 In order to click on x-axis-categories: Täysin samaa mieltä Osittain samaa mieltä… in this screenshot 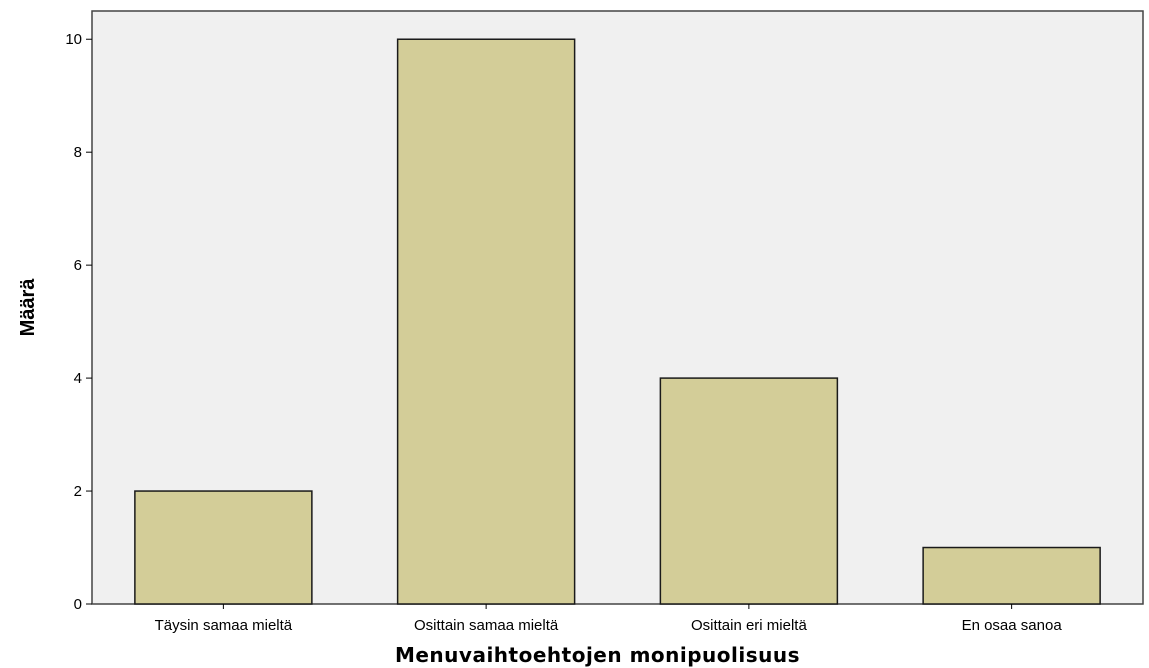, I will do `click(609, 619)`.